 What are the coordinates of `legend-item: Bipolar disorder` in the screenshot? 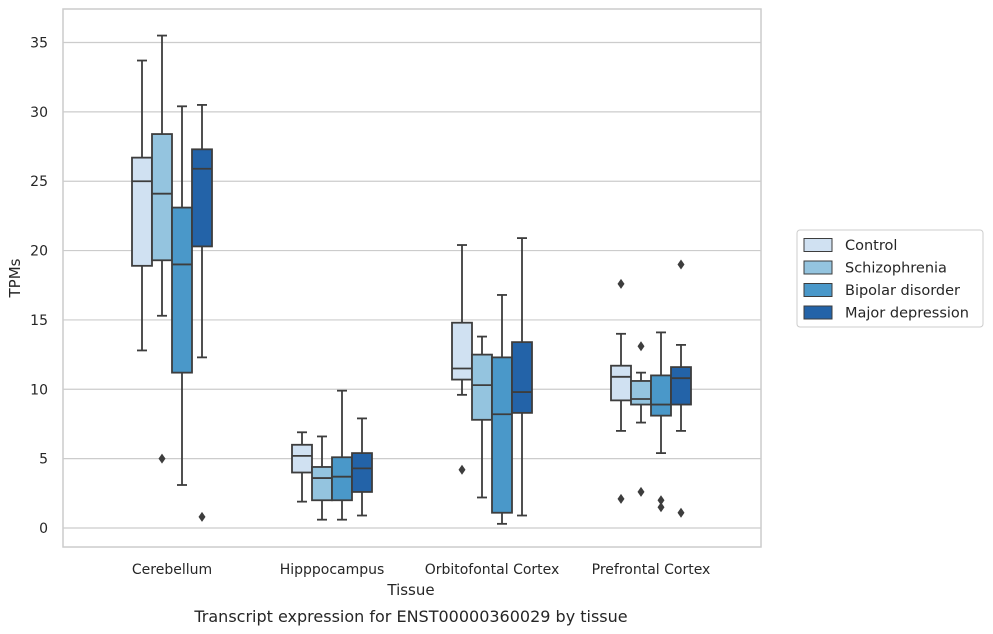 It's located at (881, 291).